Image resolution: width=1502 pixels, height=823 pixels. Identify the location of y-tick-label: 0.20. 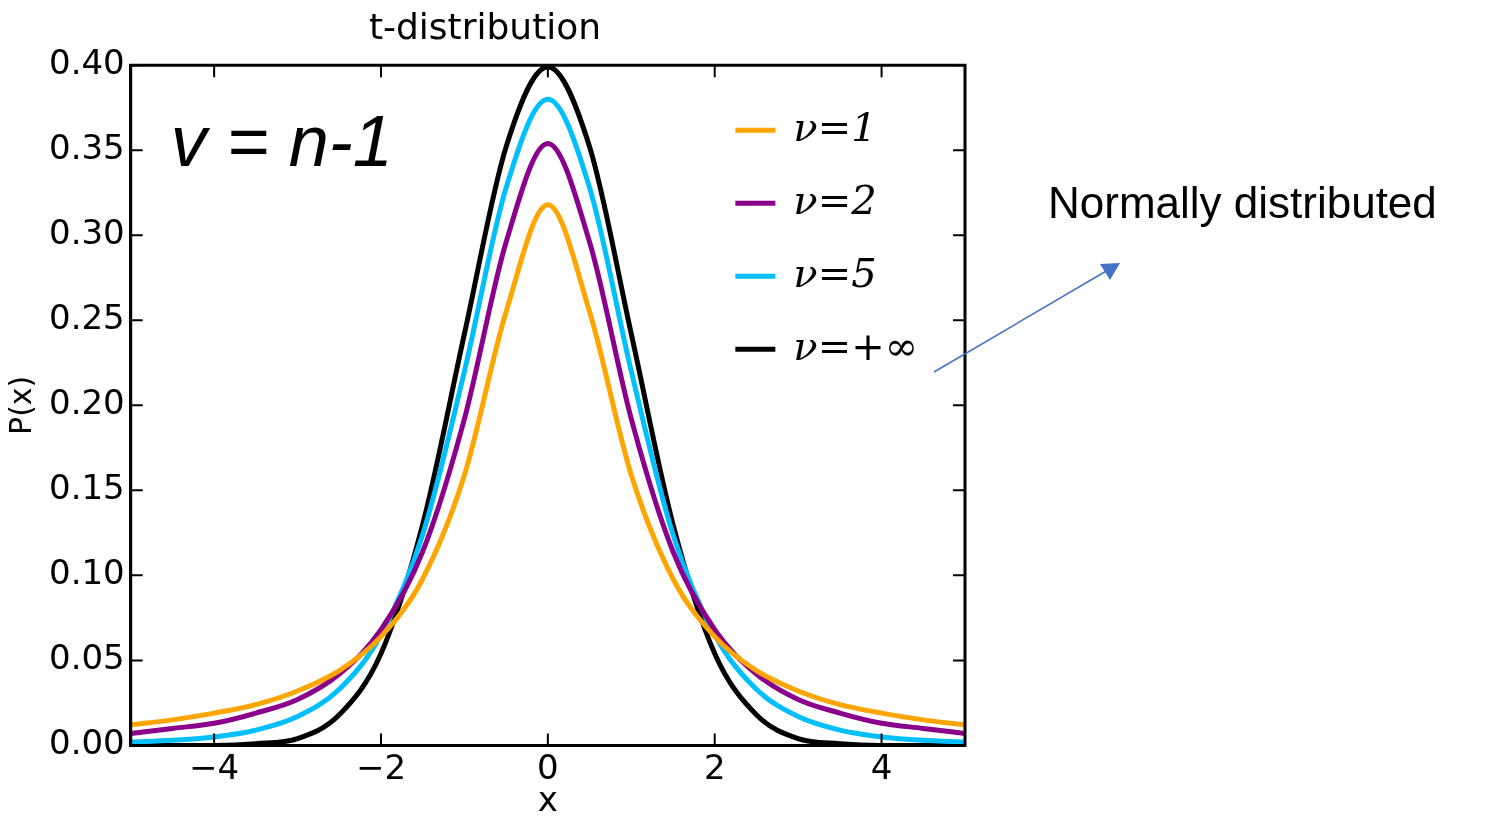
(87, 402).